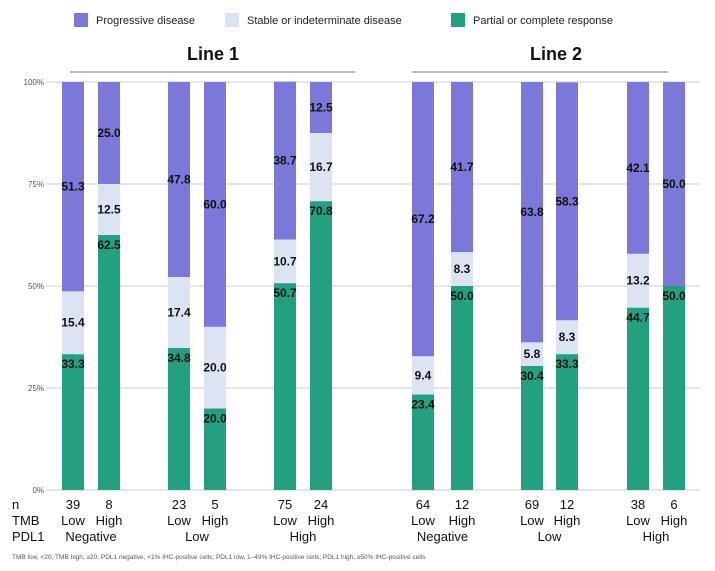  What do you see at coordinates (36, 286) in the screenshot?
I see `y-tick-label: 50%` at bounding box center [36, 286].